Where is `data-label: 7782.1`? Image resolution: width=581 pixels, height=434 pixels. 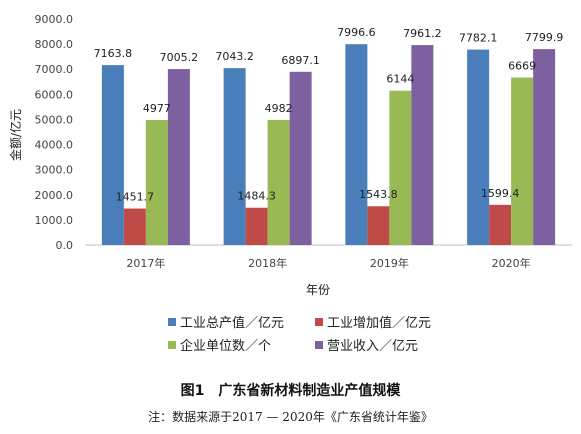 data-label: 7782.1 is located at coordinates (478, 38).